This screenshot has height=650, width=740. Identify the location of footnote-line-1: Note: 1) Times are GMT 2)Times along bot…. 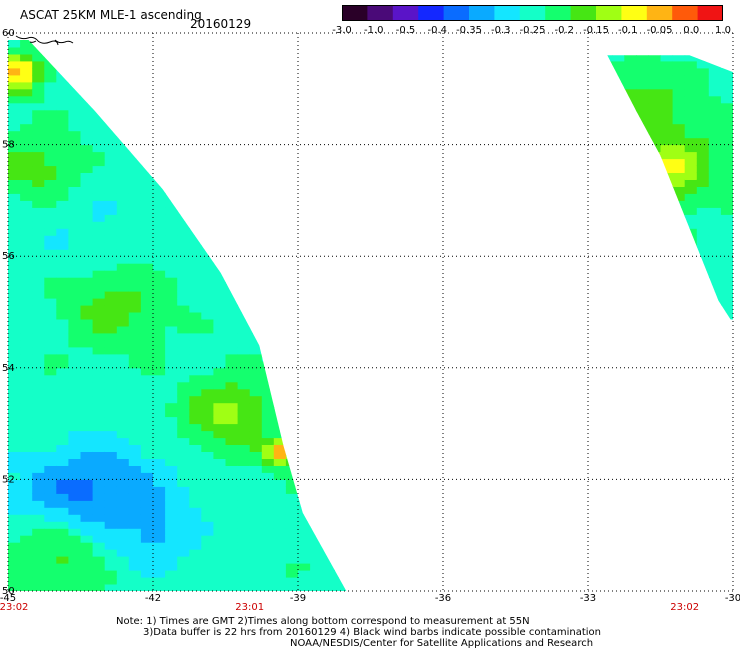
(323, 621).